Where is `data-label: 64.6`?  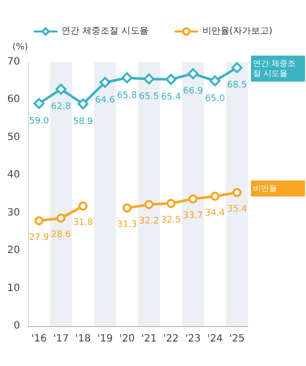 data-label: 64.6 is located at coordinates (105, 100).